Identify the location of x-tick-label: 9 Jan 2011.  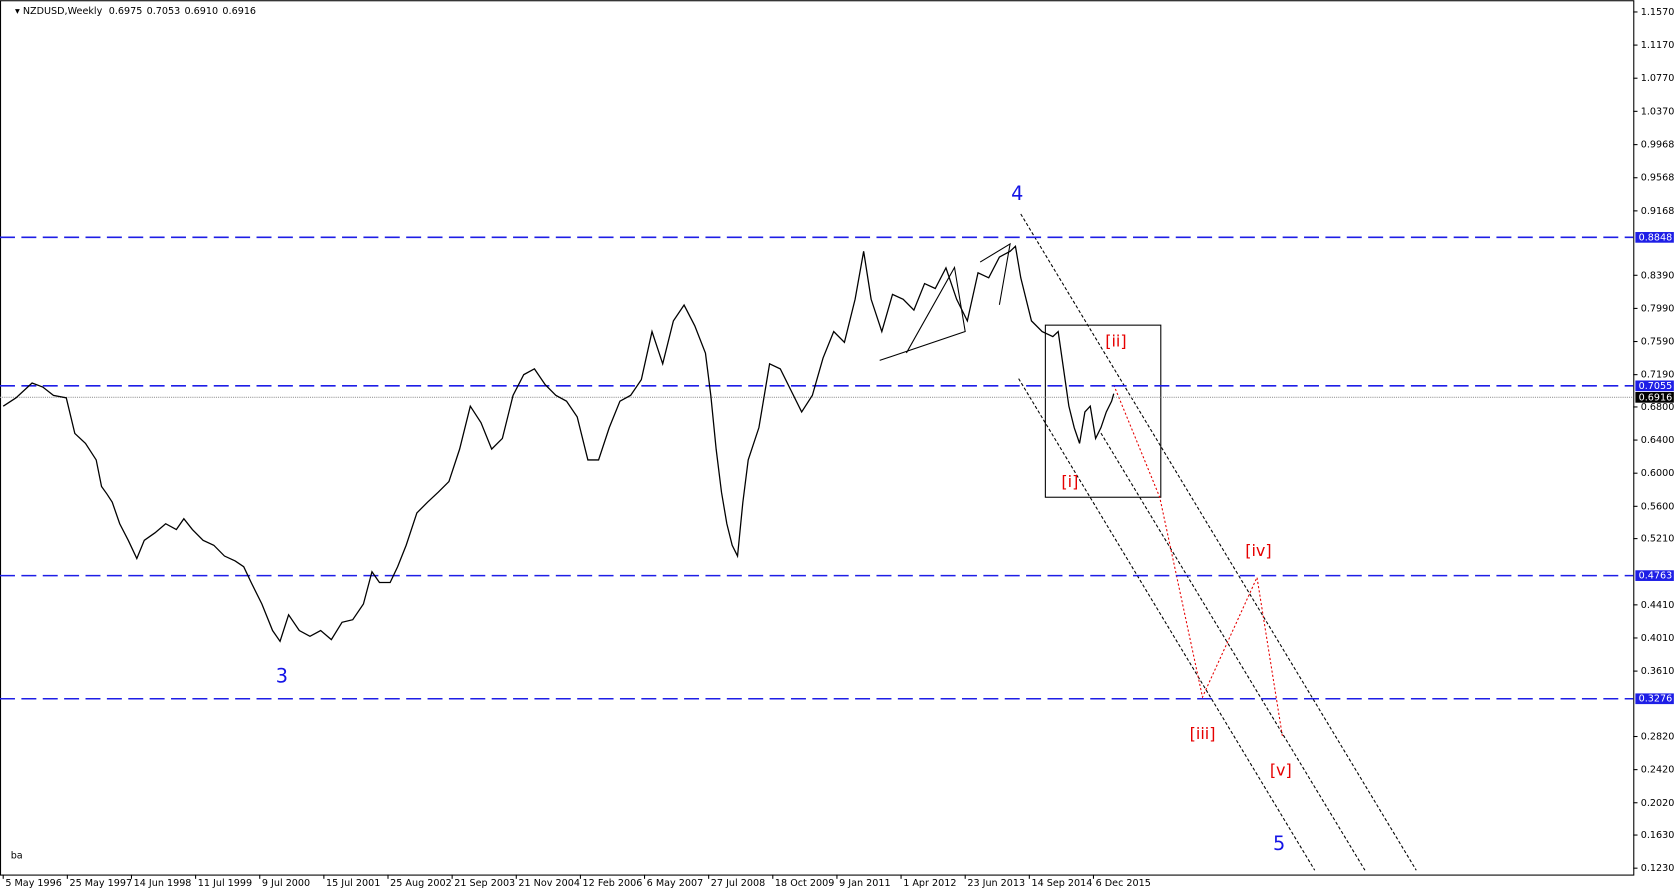
(865, 883).